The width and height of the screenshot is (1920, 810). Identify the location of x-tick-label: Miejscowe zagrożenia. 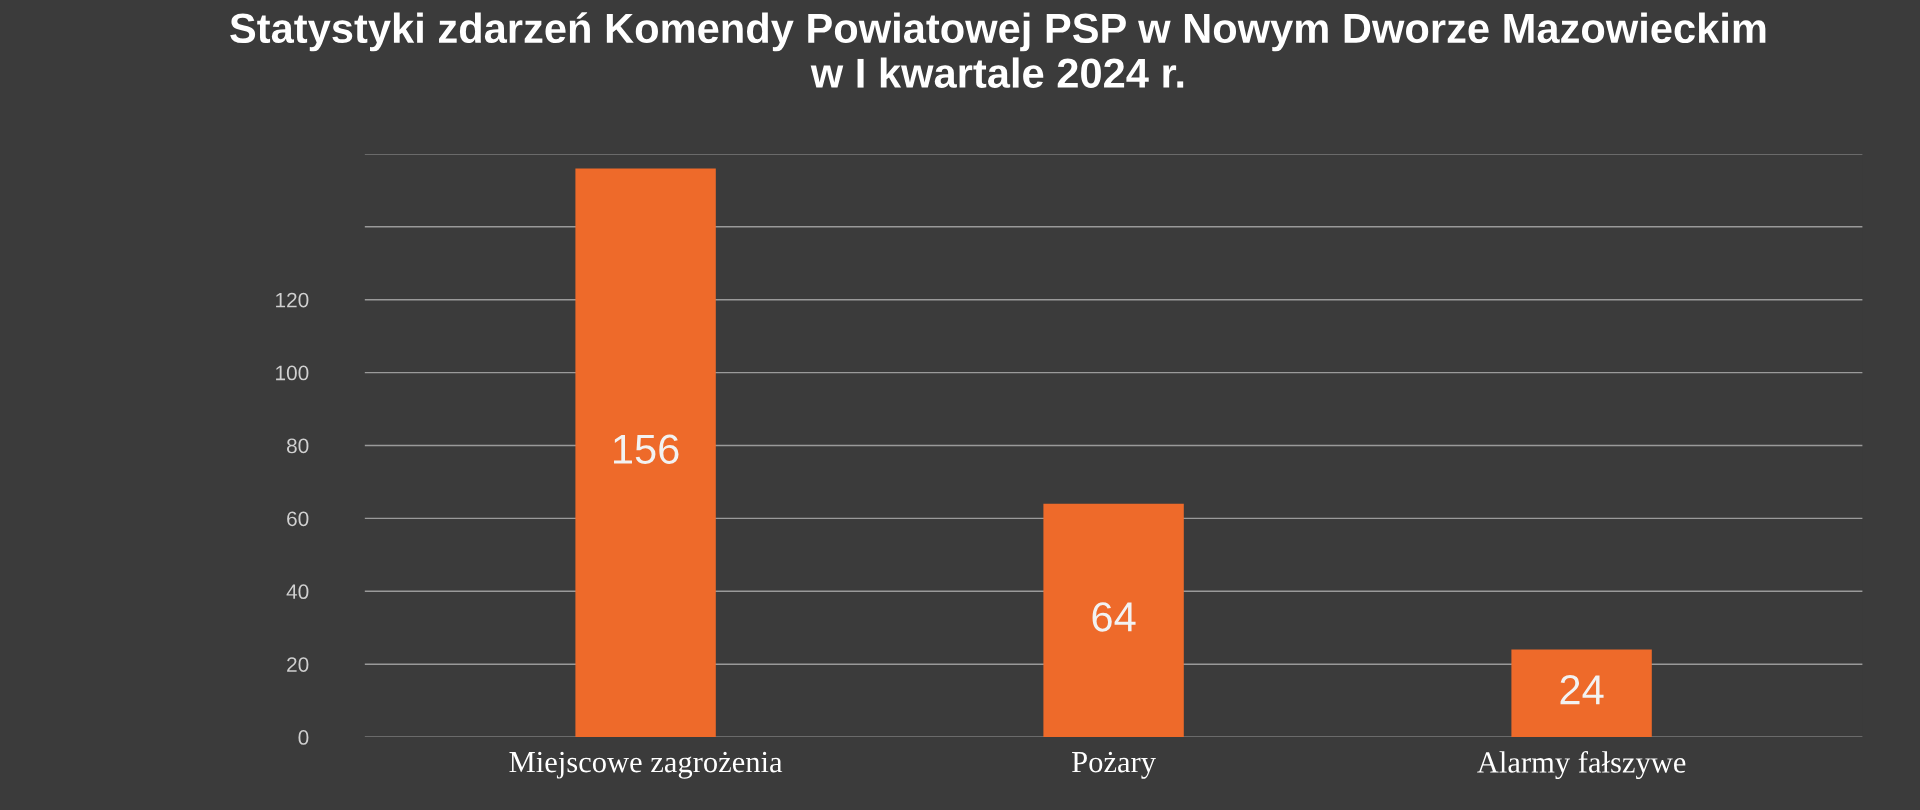
(646, 765).